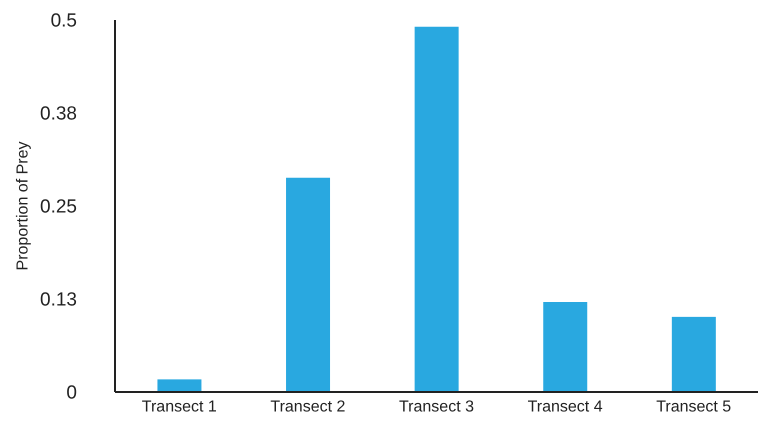  I want to click on y-tick-label: 0.5, so click(63, 21).